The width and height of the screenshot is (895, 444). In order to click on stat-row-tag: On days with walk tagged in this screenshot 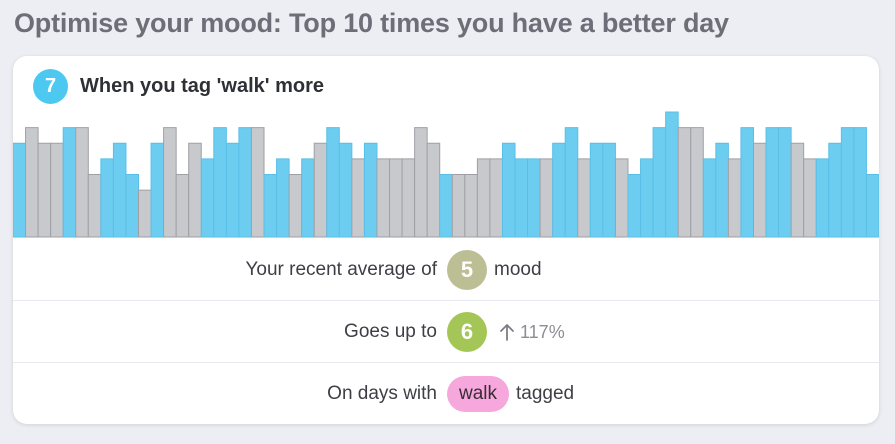, I will do `click(446, 393)`.